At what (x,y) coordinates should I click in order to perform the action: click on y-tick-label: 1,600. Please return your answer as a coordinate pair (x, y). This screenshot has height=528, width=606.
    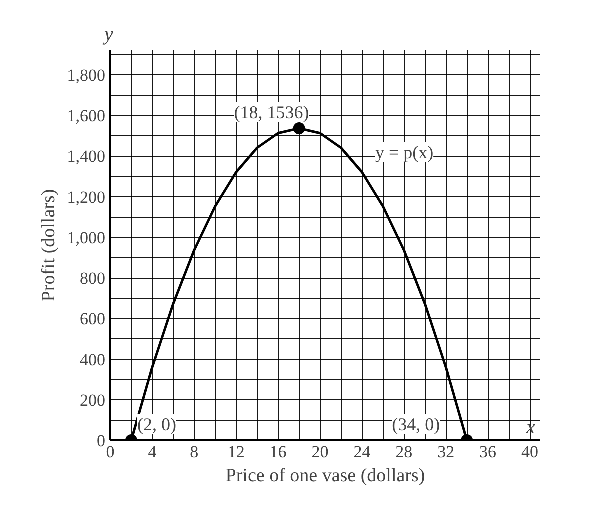
    Looking at the image, I should click on (86, 116).